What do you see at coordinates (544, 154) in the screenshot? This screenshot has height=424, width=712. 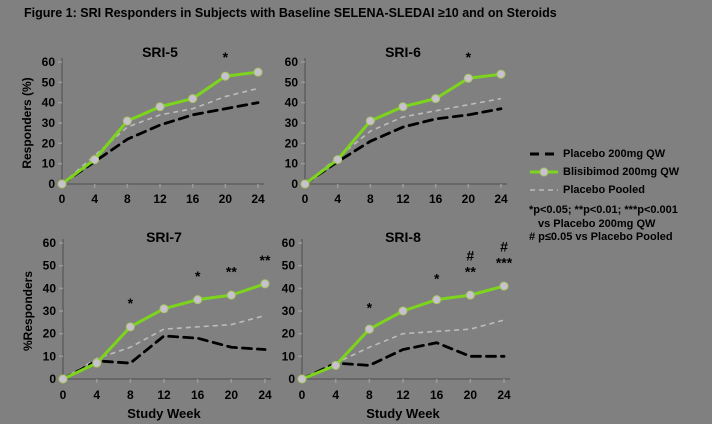 I see `placebo-qw-line-sample-icon` at bounding box center [544, 154].